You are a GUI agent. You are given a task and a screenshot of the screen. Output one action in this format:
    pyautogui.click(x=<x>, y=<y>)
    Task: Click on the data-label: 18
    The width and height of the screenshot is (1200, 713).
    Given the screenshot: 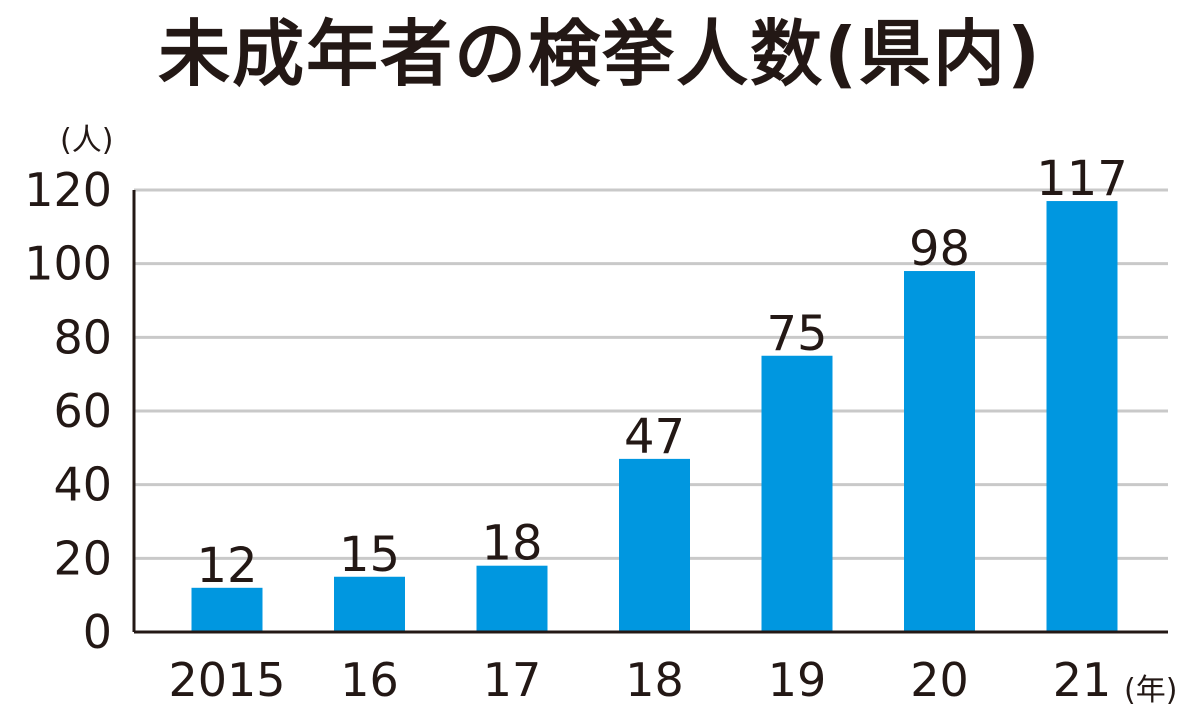 What is the action you would take?
    pyautogui.click(x=511, y=544)
    